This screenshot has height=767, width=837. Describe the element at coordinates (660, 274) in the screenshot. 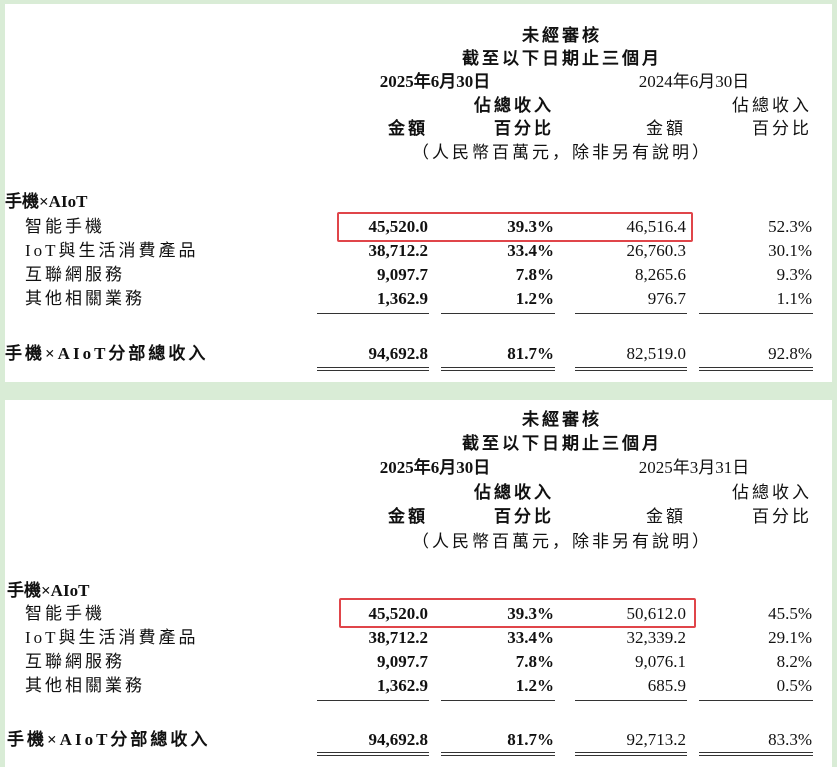

I see `row-amount-compare: 8,265.6` at that location.